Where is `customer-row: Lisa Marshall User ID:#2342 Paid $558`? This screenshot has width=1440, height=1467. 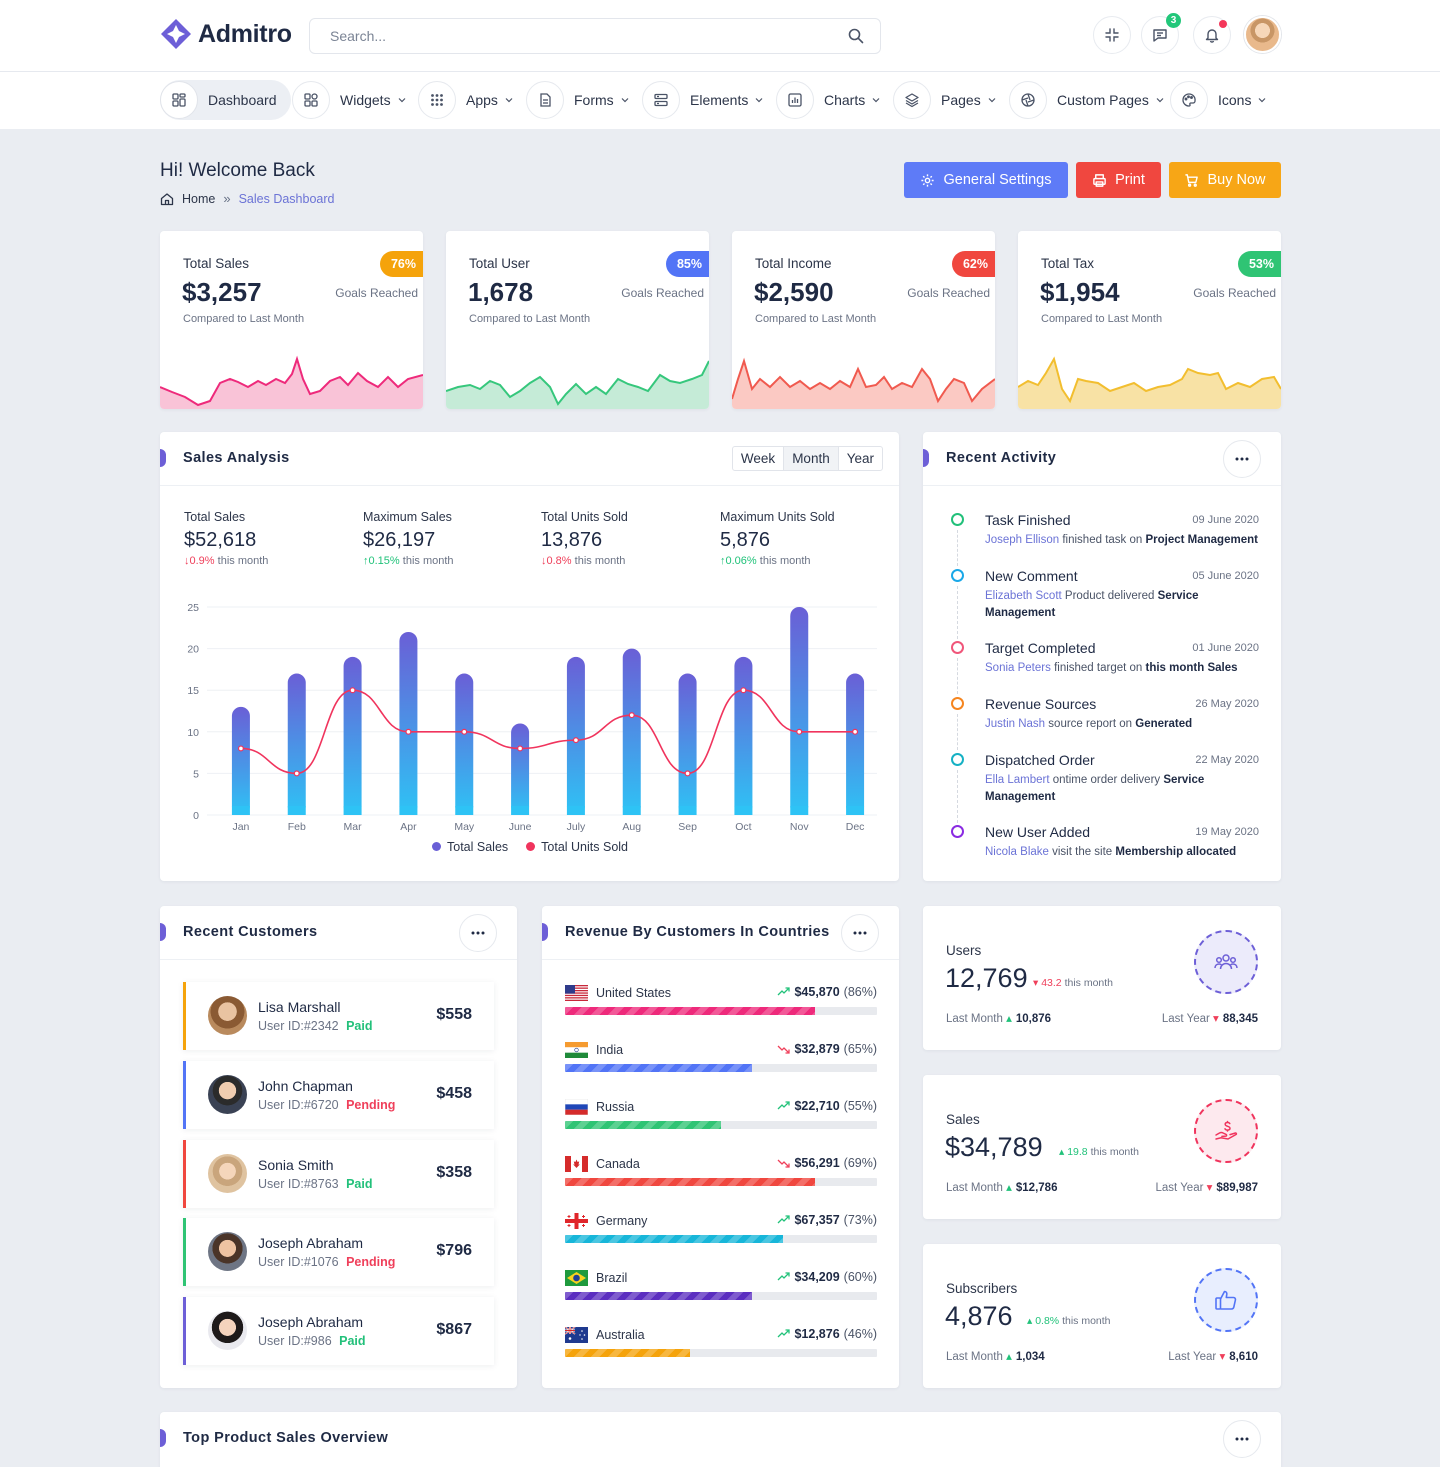 customer-row: Lisa Marshall User ID:#2342 Paid $558 is located at coordinates (338, 1016).